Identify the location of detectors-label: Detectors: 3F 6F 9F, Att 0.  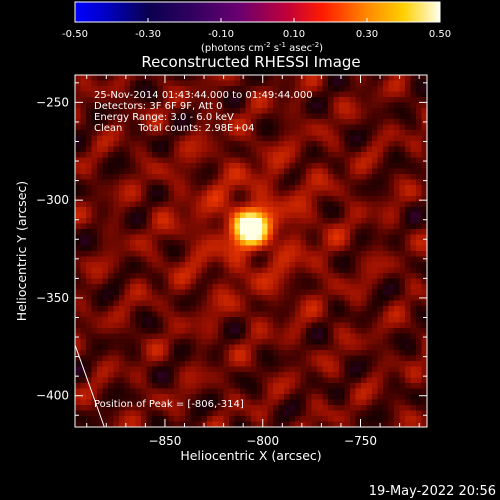
(158, 106).